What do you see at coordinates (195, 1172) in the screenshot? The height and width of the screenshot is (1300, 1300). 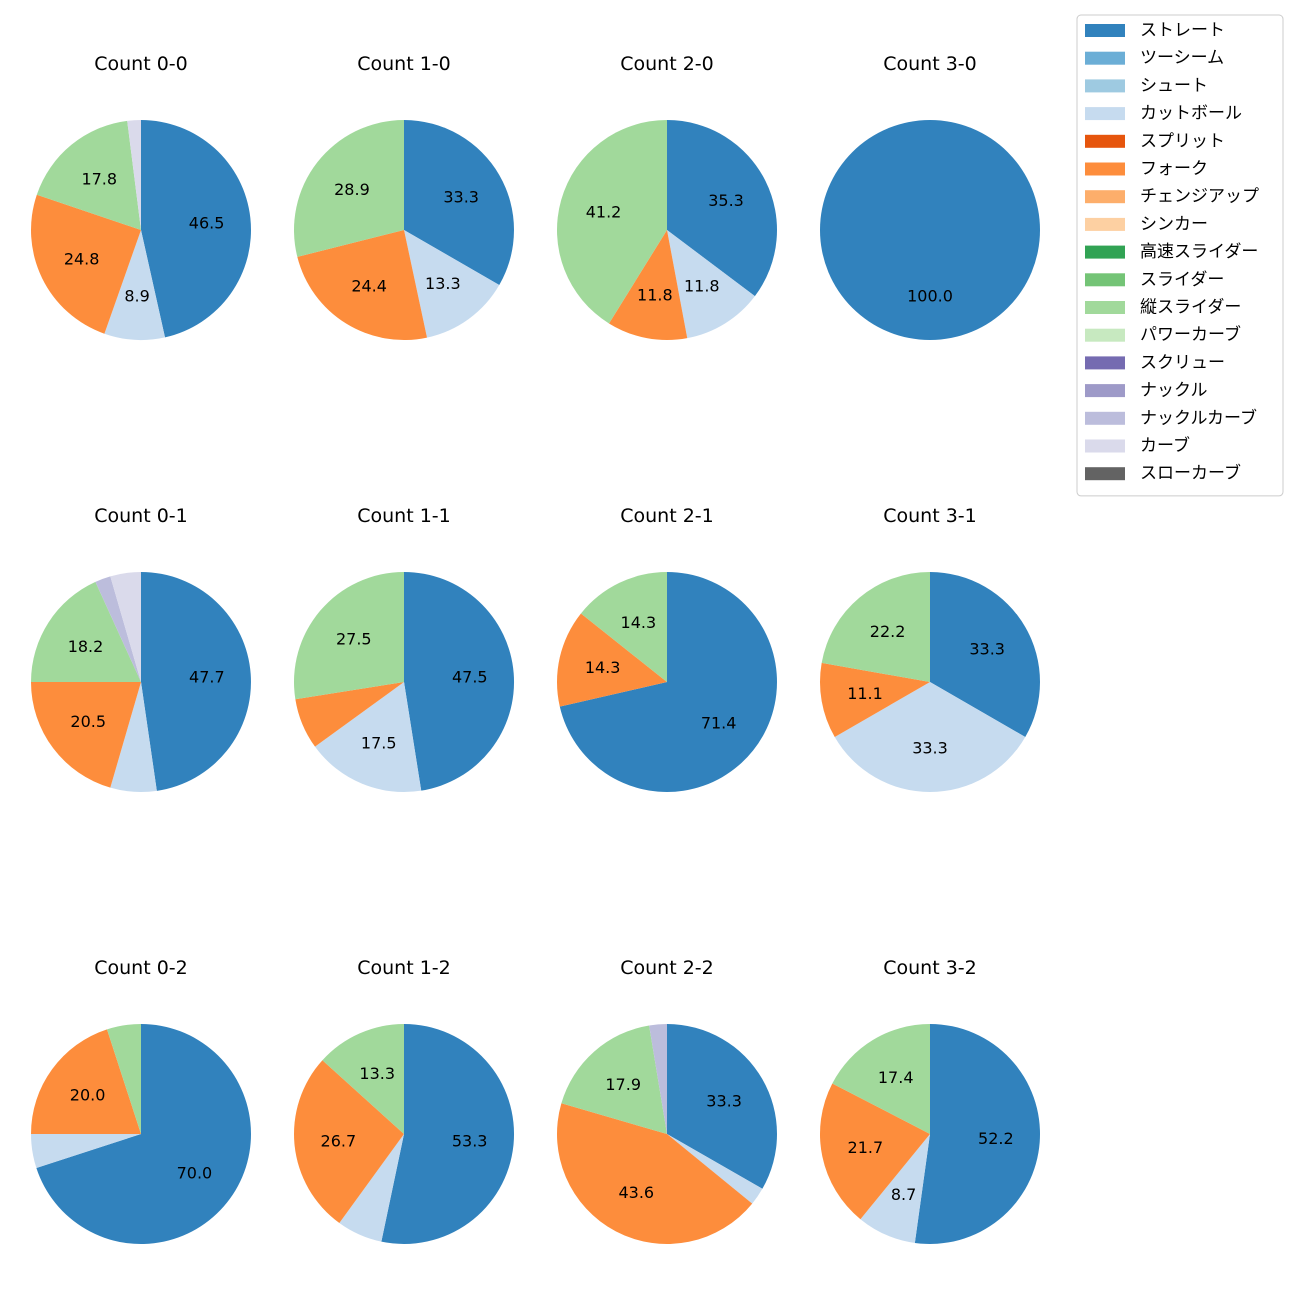 I see `slice-label: 70.0` at bounding box center [195, 1172].